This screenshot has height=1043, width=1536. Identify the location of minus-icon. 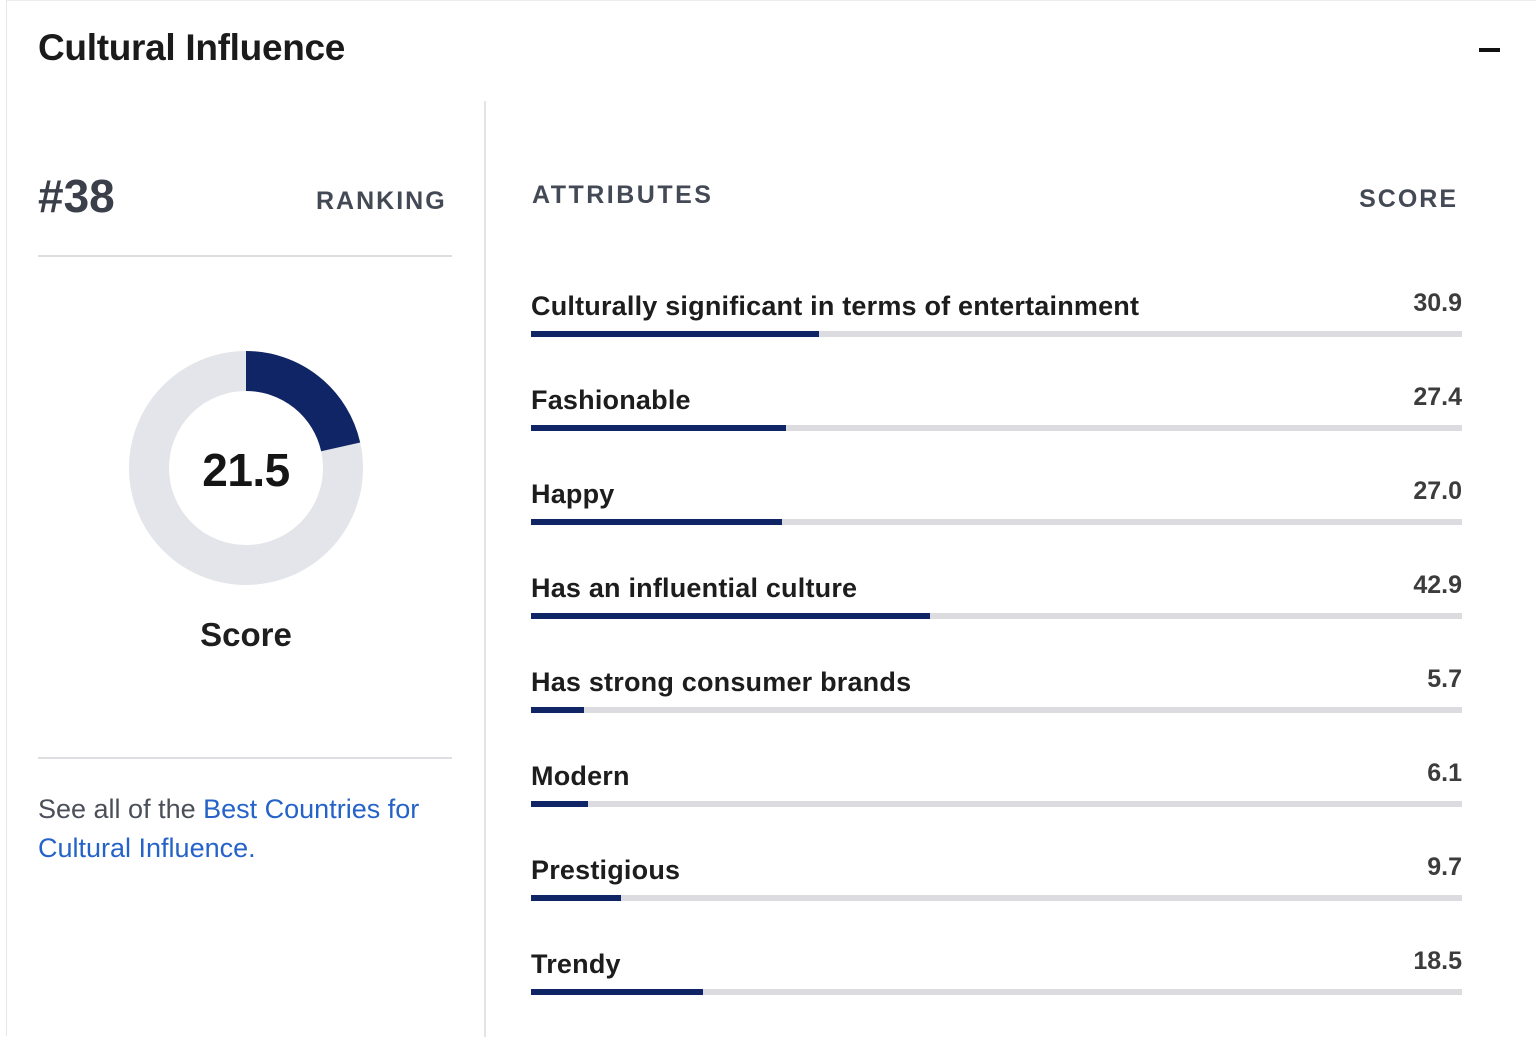
(1489, 50).